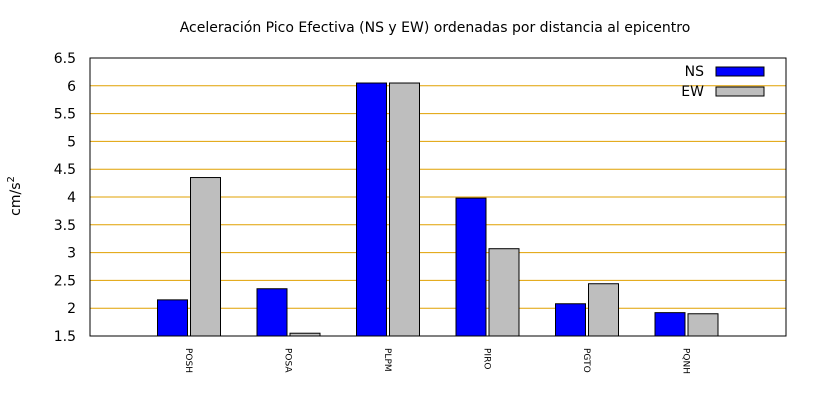 The width and height of the screenshot is (820, 400). What do you see at coordinates (586, 360) in the screenshot?
I see `x-tick-label: PGTO` at bounding box center [586, 360].